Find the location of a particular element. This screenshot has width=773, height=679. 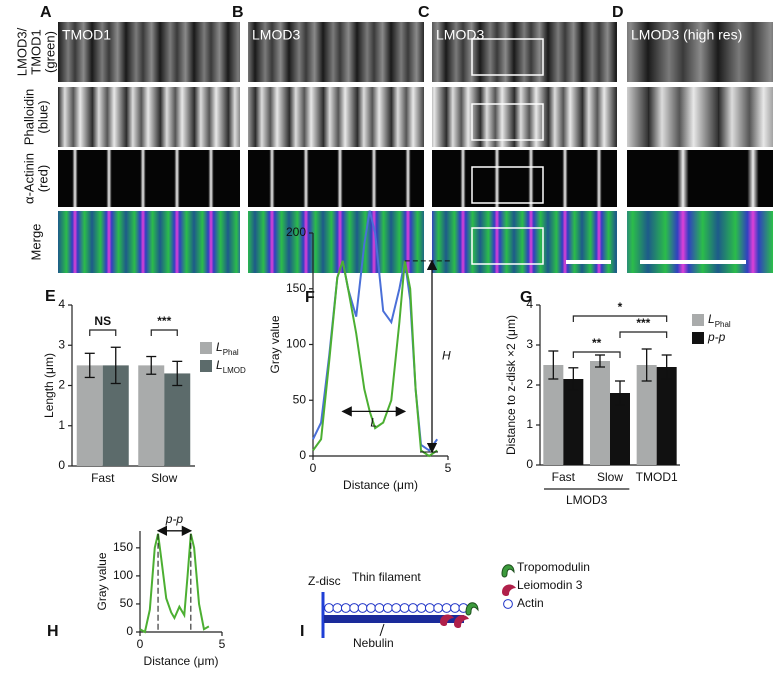

y-tick-label: 3 is located at coordinates (61, 344).